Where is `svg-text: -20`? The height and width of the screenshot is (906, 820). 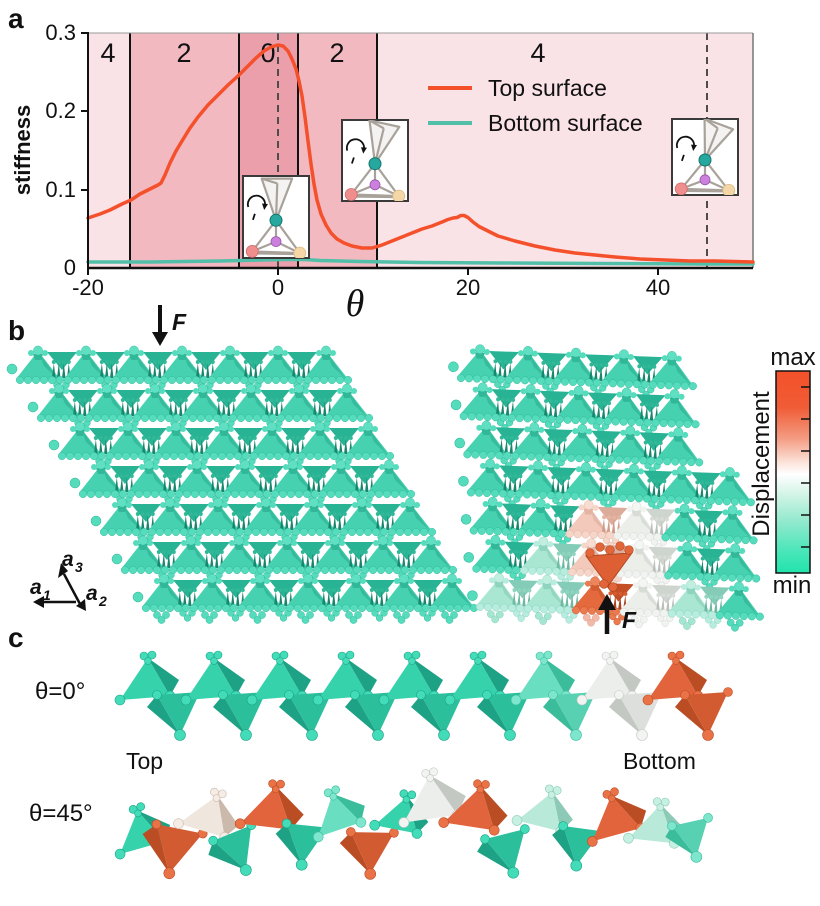 svg-text: -20 is located at coordinates (88, 287).